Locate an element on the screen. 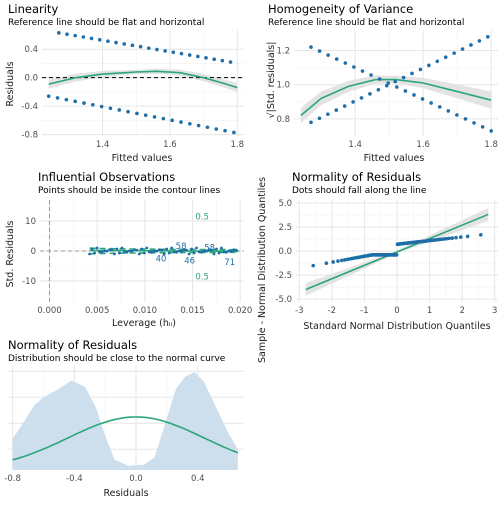 This screenshot has height=508, width=504. x-tick-label: 1.6 is located at coordinates (423, 145).